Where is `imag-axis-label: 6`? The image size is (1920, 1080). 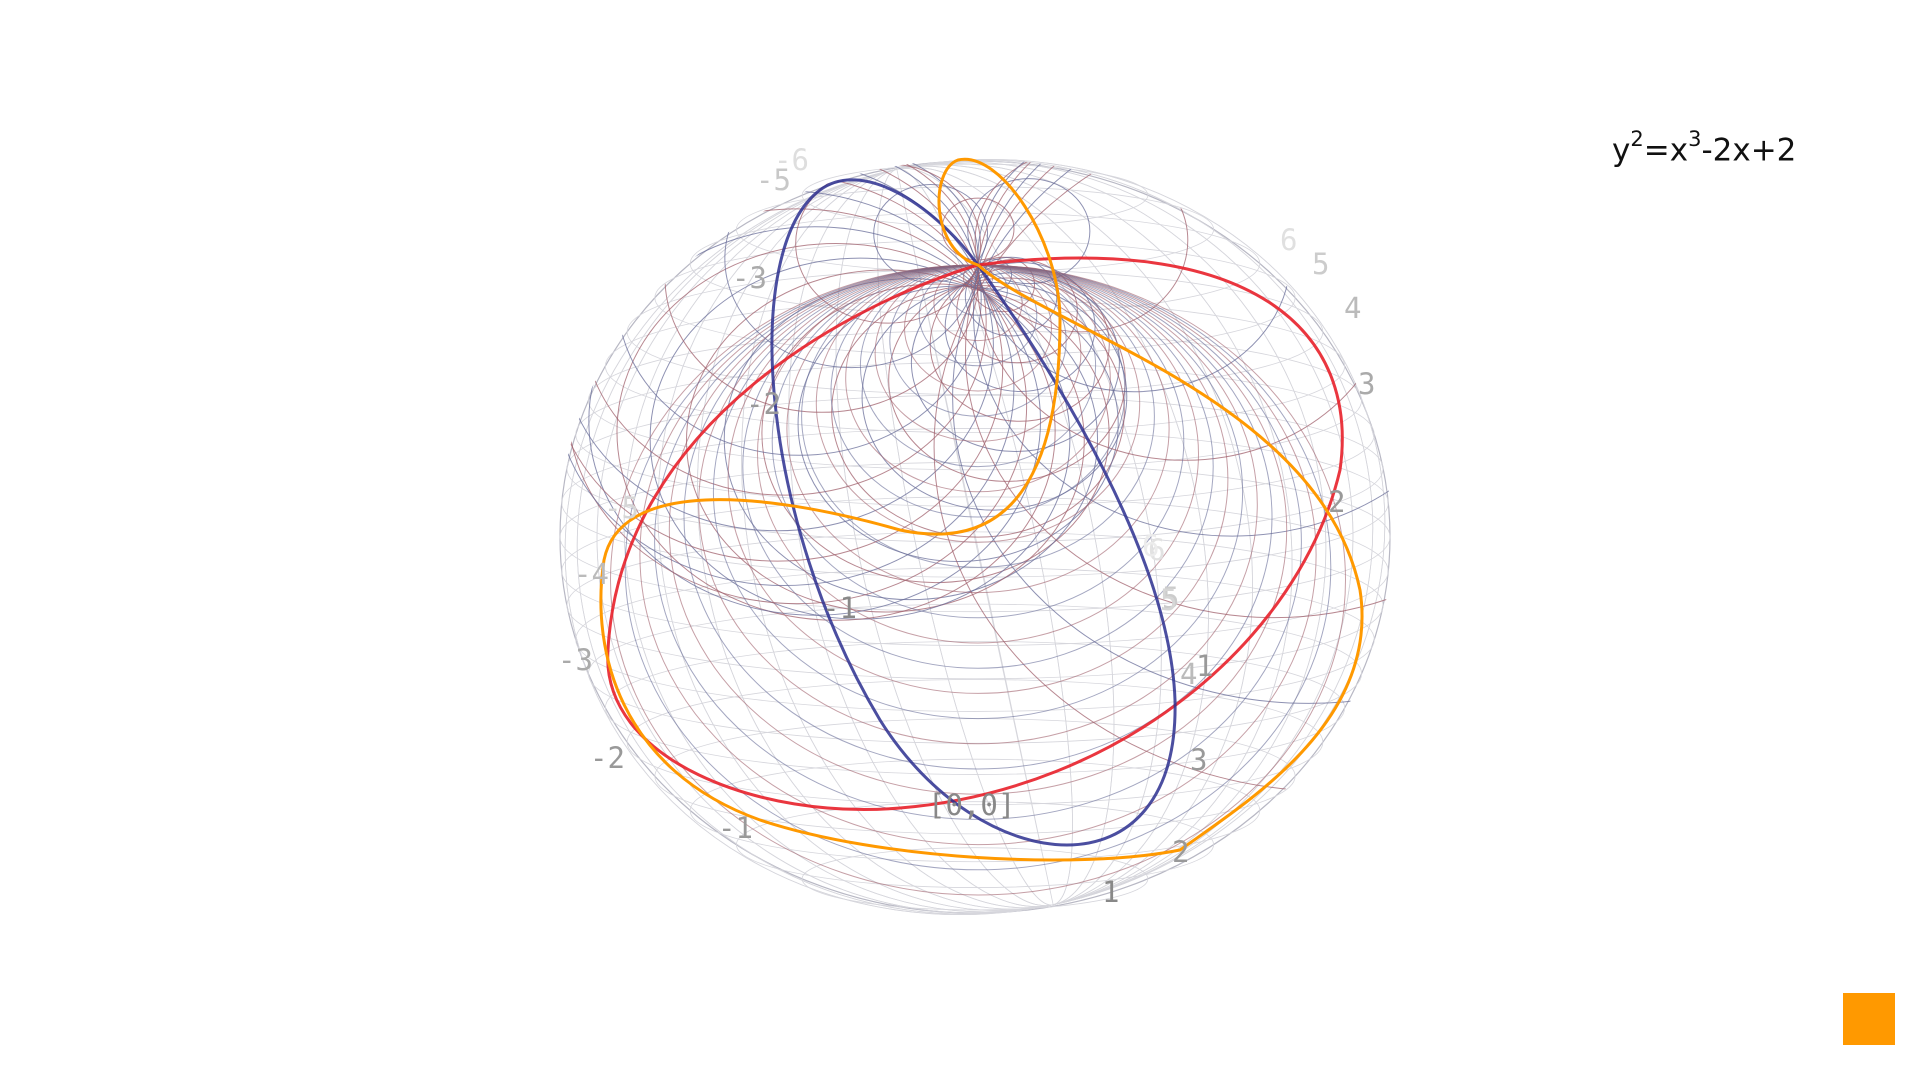
imag-axis-label: 6 is located at coordinates (1288, 240).